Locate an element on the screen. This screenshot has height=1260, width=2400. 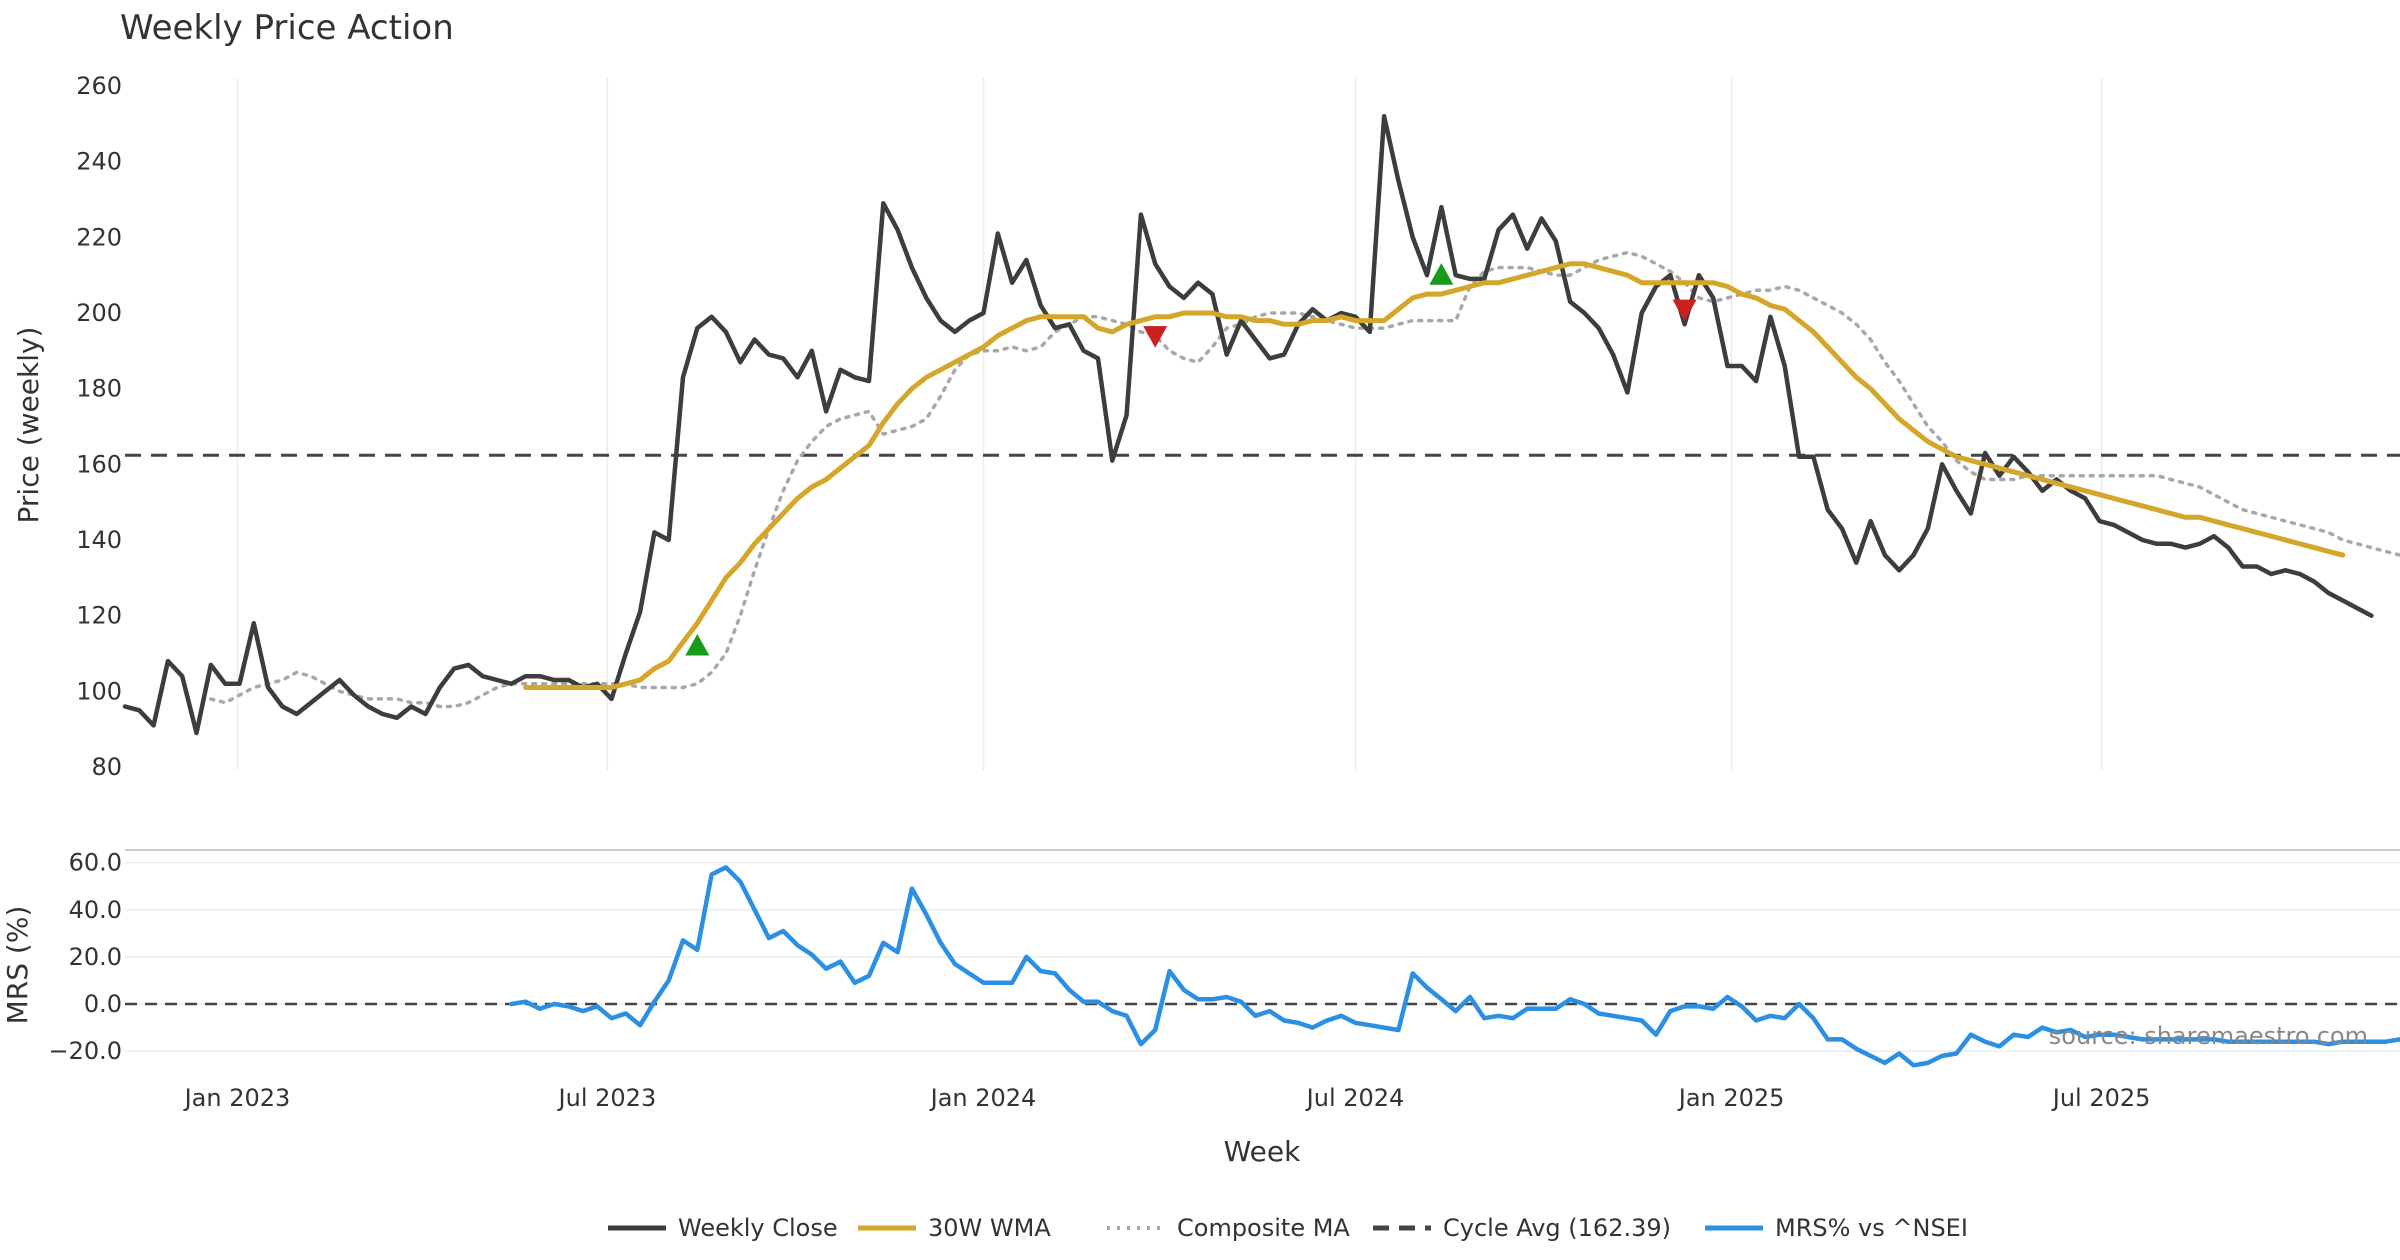
x-axis-label: Week is located at coordinates (1262, 1151).